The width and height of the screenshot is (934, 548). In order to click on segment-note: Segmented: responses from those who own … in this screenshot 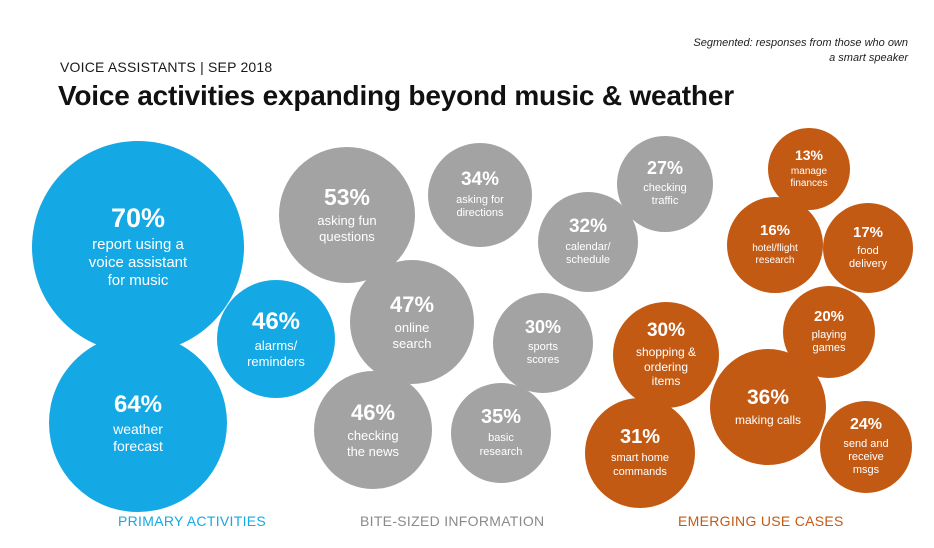, I will do `click(800, 50)`.